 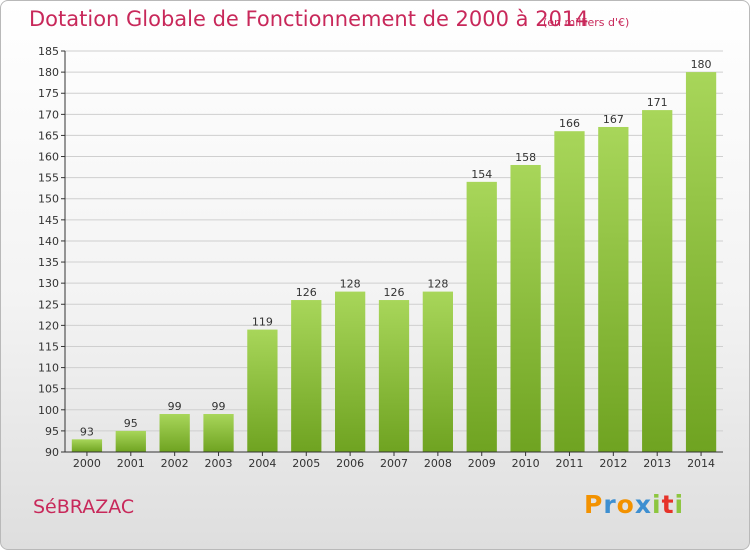 What do you see at coordinates (625, 504) in the screenshot?
I see `logo-letter: o` at bounding box center [625, 504].